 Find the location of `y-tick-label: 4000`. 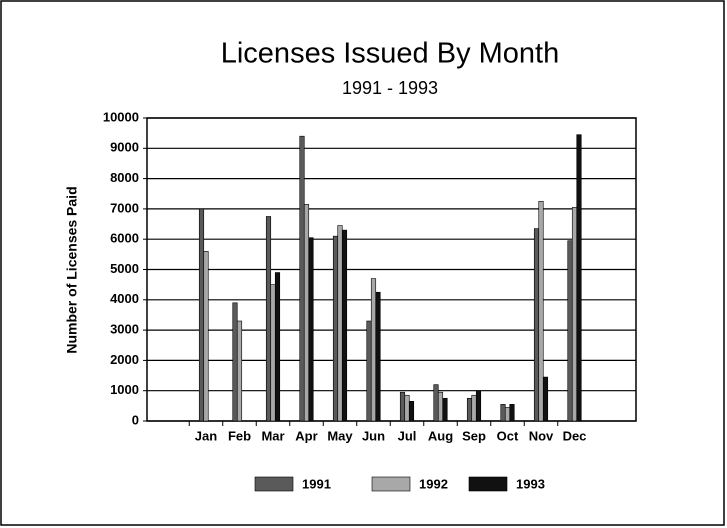

y-tick-label: 4000 is located at coordinates (124, 298).